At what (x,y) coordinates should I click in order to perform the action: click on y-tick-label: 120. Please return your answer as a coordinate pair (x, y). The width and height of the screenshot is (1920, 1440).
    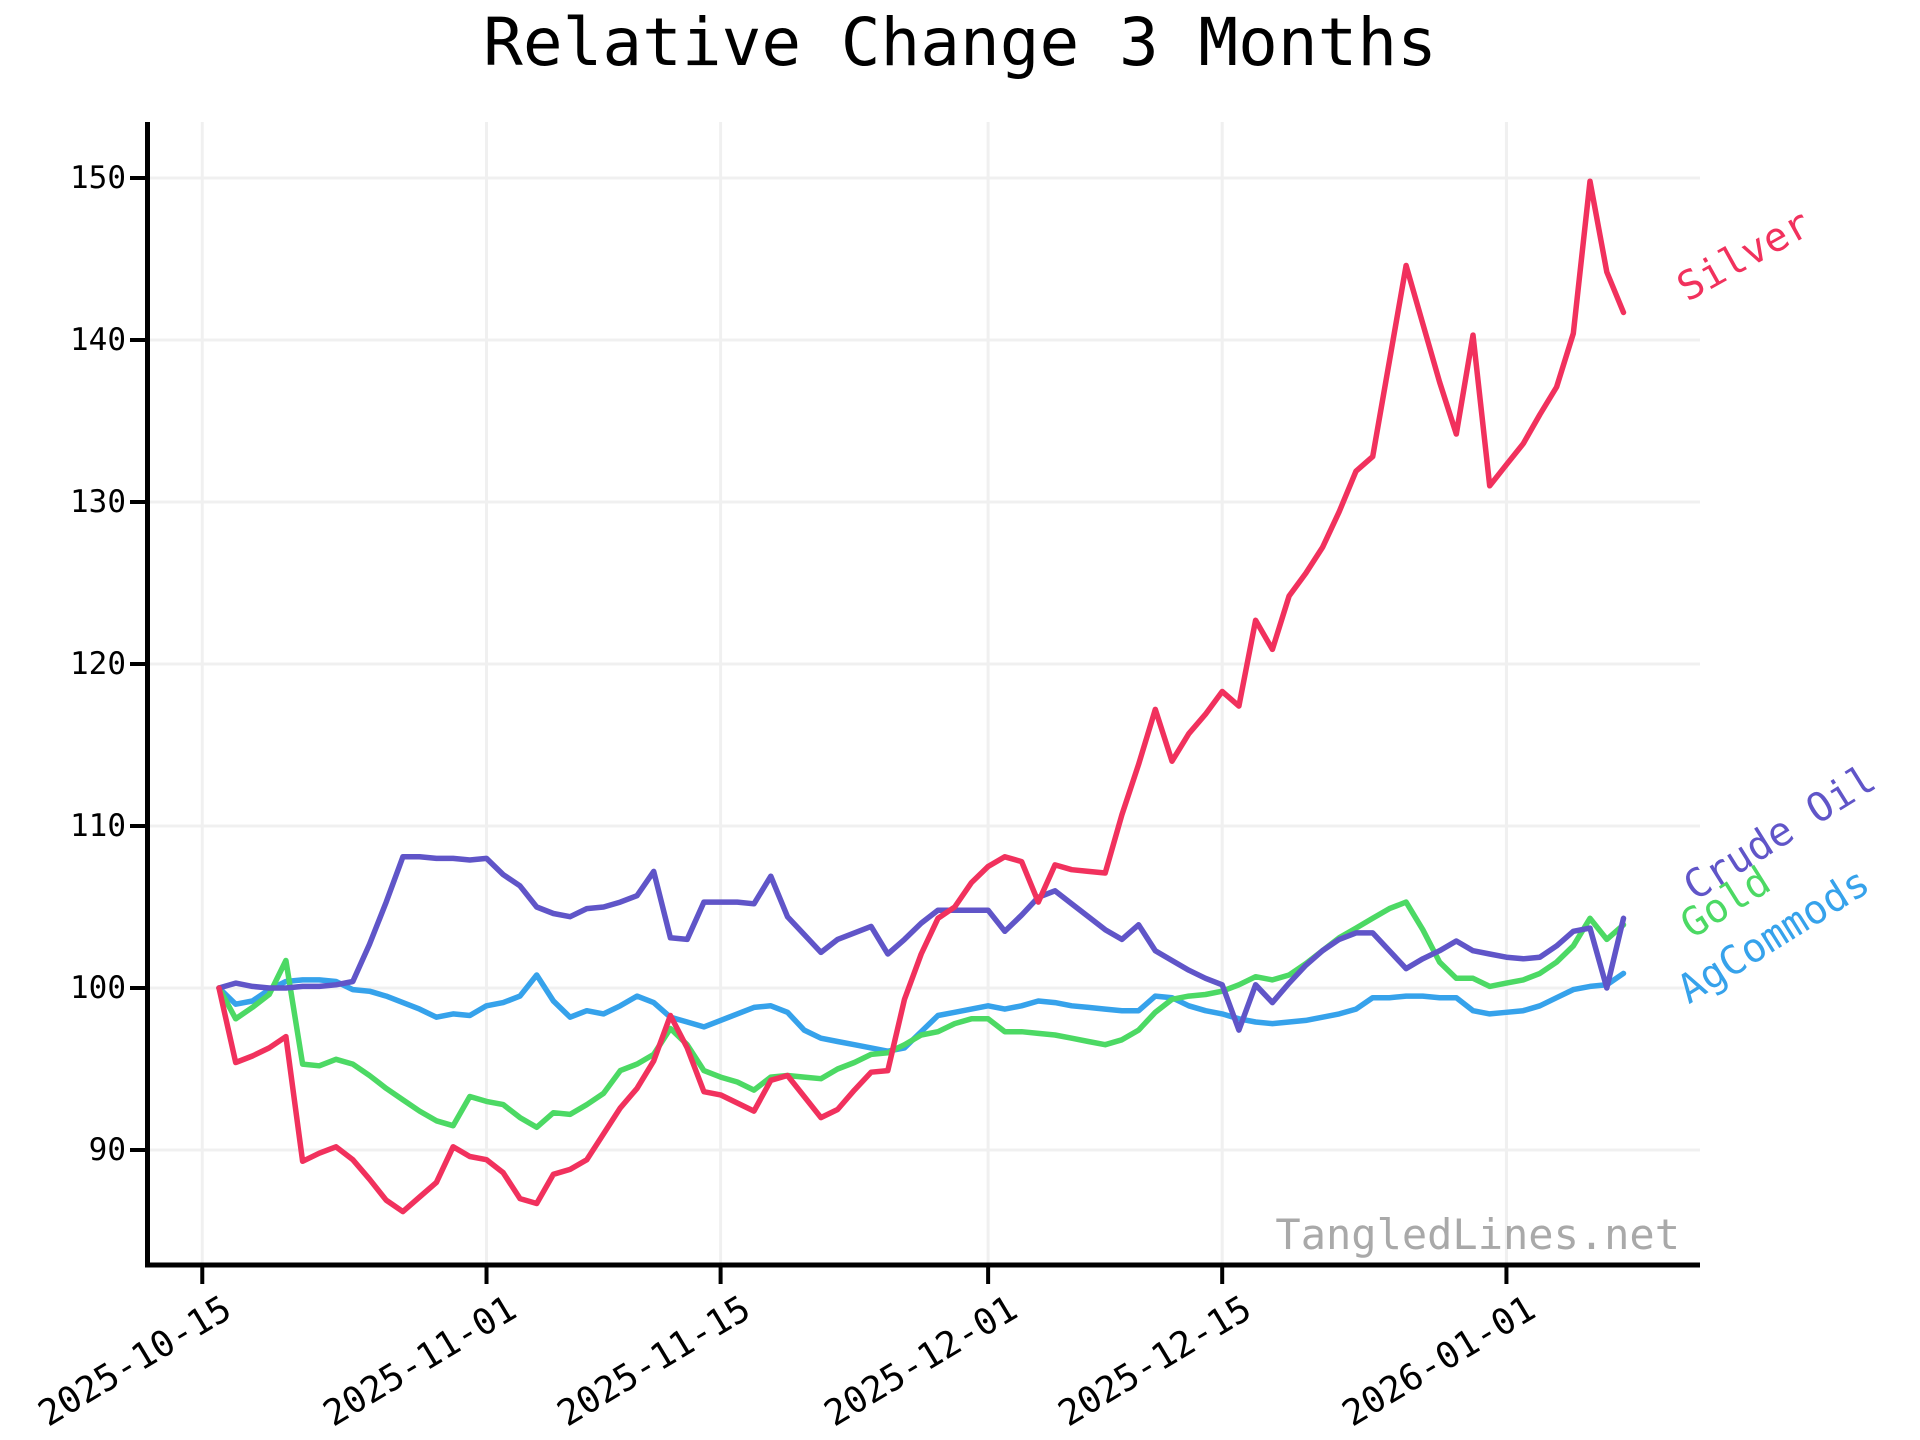
    Looking at the image, I should click on (98, 664).